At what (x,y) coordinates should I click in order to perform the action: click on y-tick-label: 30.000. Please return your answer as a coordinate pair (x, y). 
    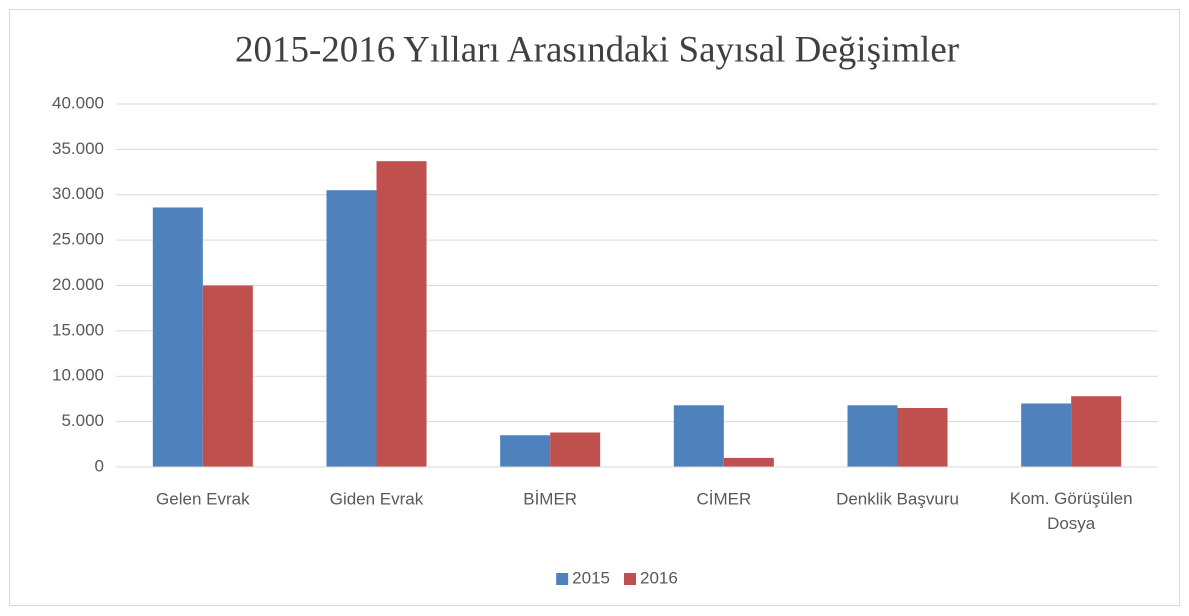
    Looking at the image, I should click on (78, 193).